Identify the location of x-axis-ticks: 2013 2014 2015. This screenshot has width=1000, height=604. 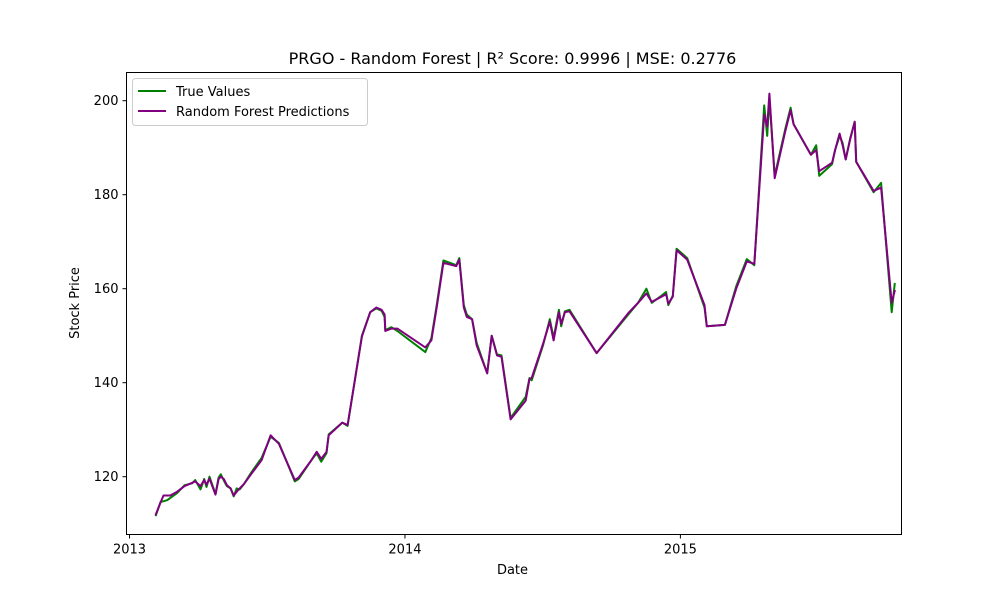
(405, 546).